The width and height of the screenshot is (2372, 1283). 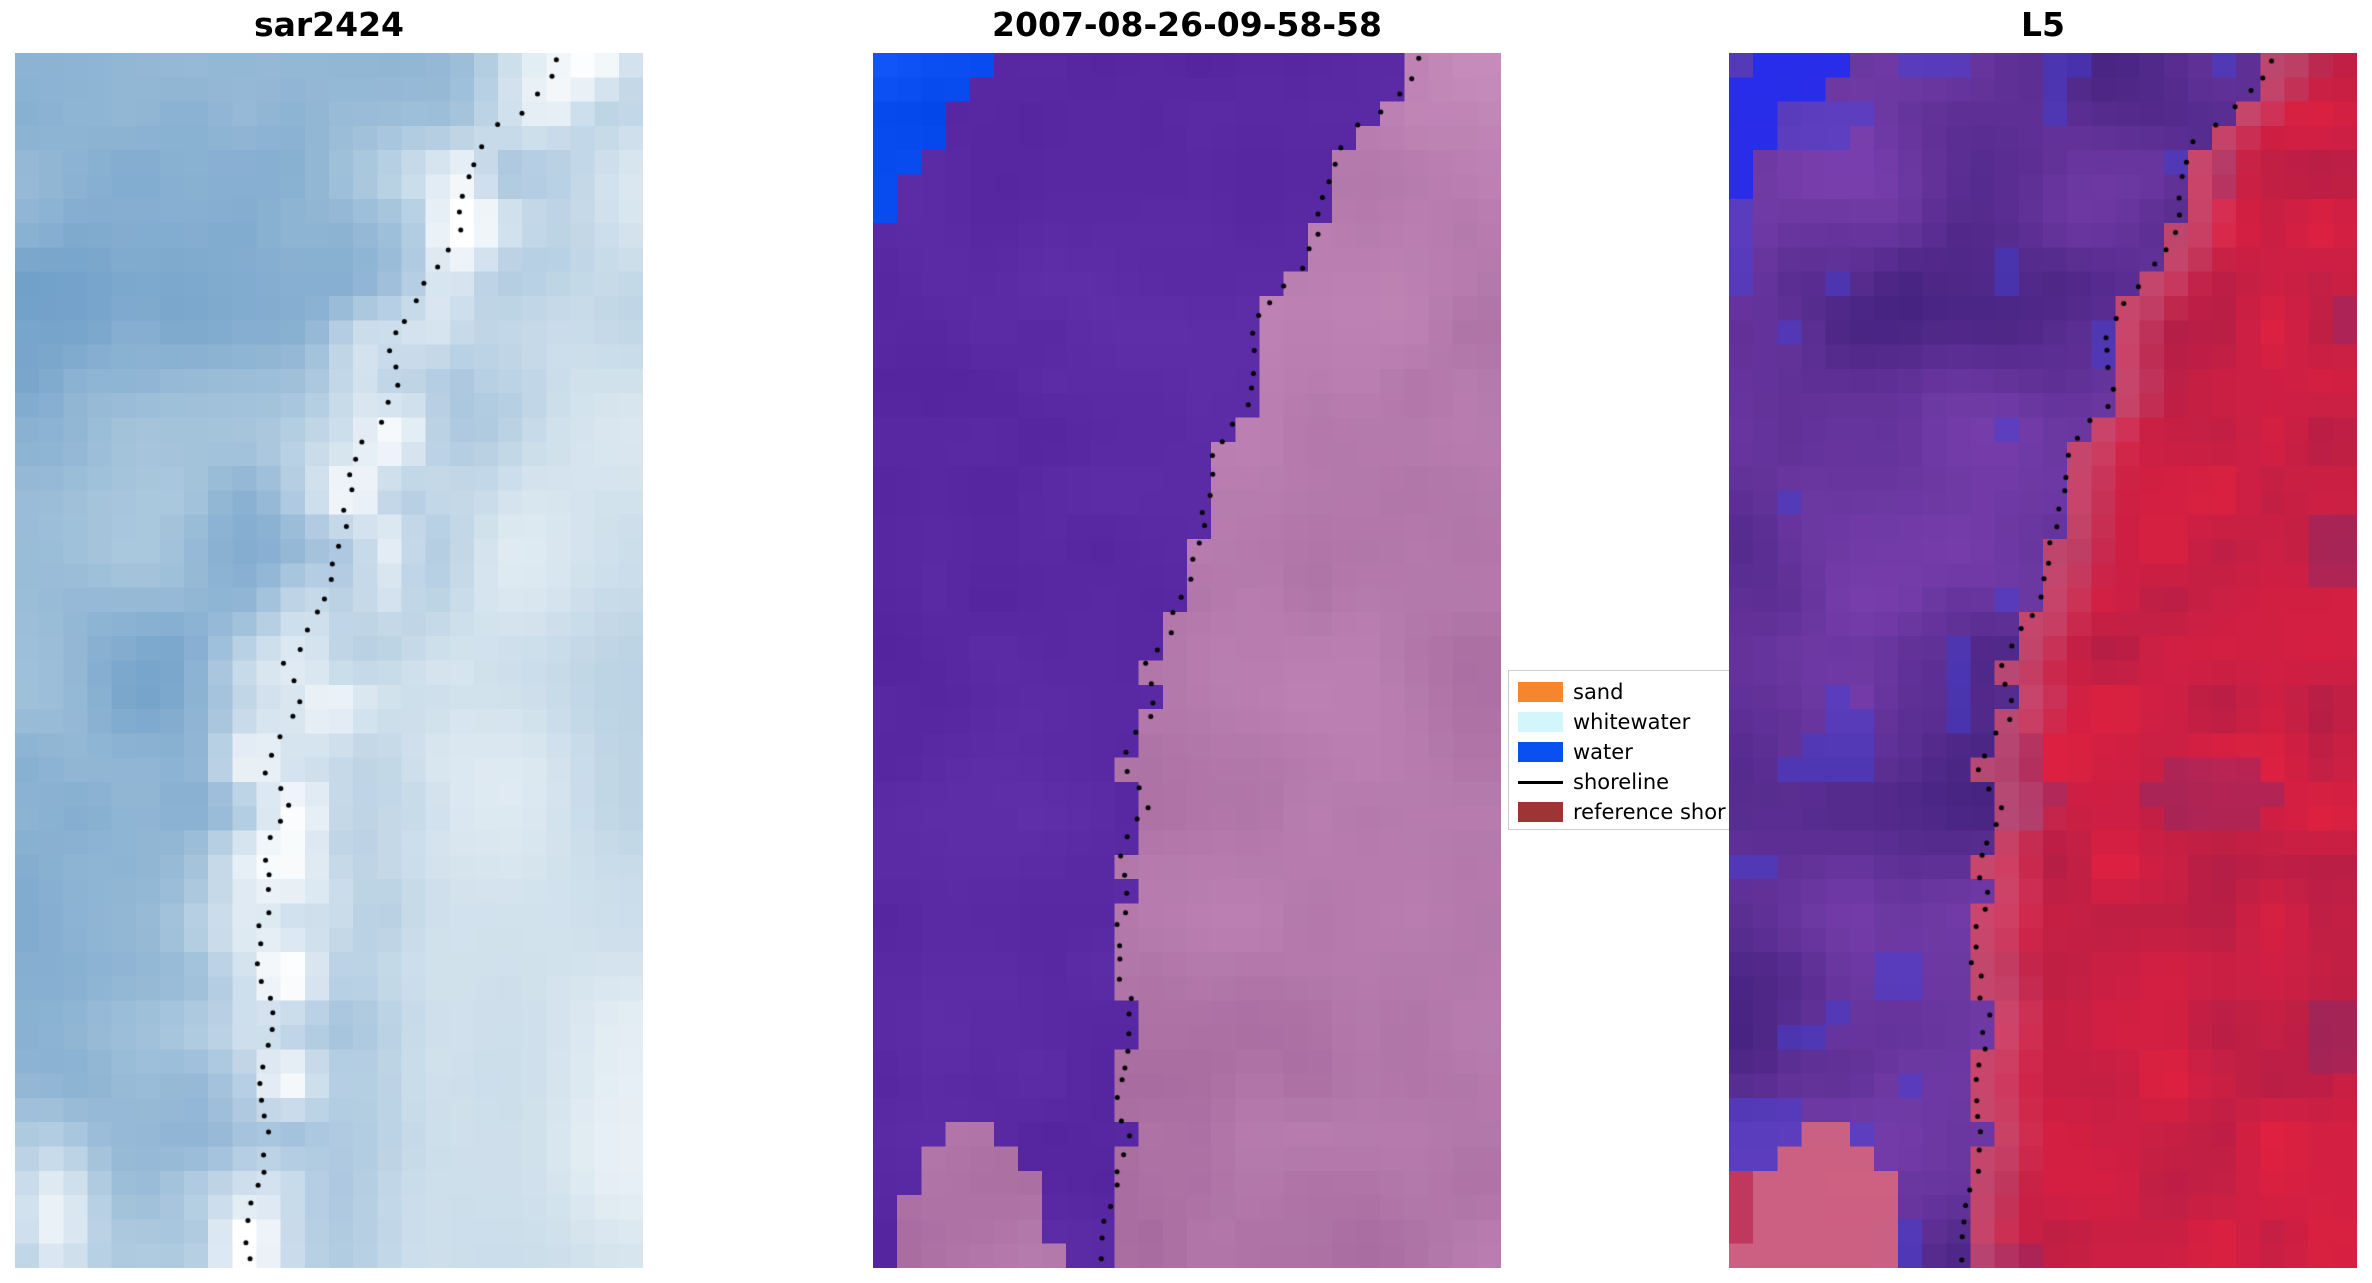 What do you see at coordinates (1603, 752) in the screenshot?
I see `legend-label: water` at bounding box center [1603, 752].